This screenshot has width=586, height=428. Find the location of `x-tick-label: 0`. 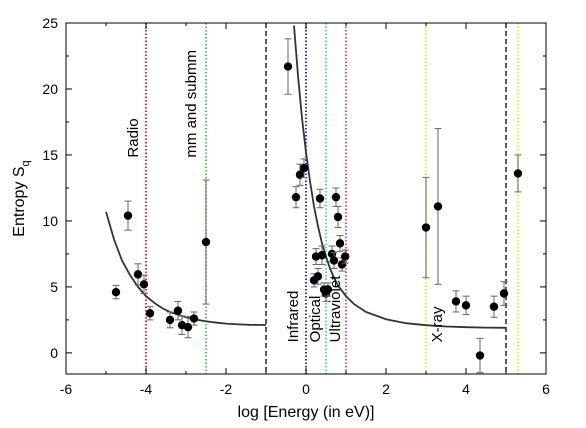

x-tick-label: 0 is located at coordinates (306, 389).